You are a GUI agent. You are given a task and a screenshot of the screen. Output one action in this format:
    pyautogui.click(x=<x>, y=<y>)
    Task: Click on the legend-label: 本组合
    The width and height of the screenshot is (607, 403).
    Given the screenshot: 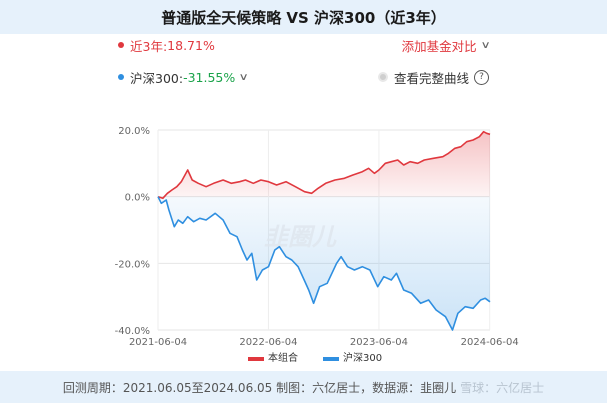 What is the action you would take?
    pyautogui.click(x=283, y=357)
    